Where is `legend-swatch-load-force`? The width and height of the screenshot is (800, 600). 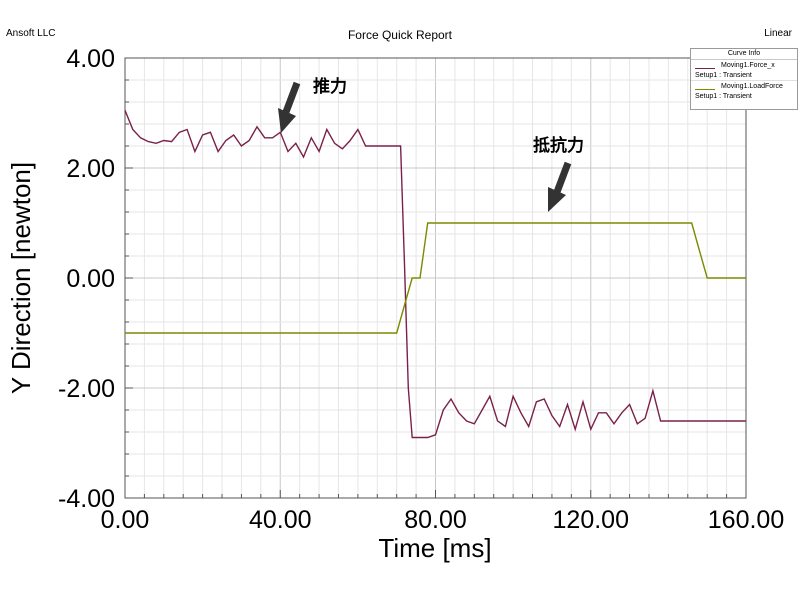 legend-swatch-load-force is located at coordinates (705, 89).